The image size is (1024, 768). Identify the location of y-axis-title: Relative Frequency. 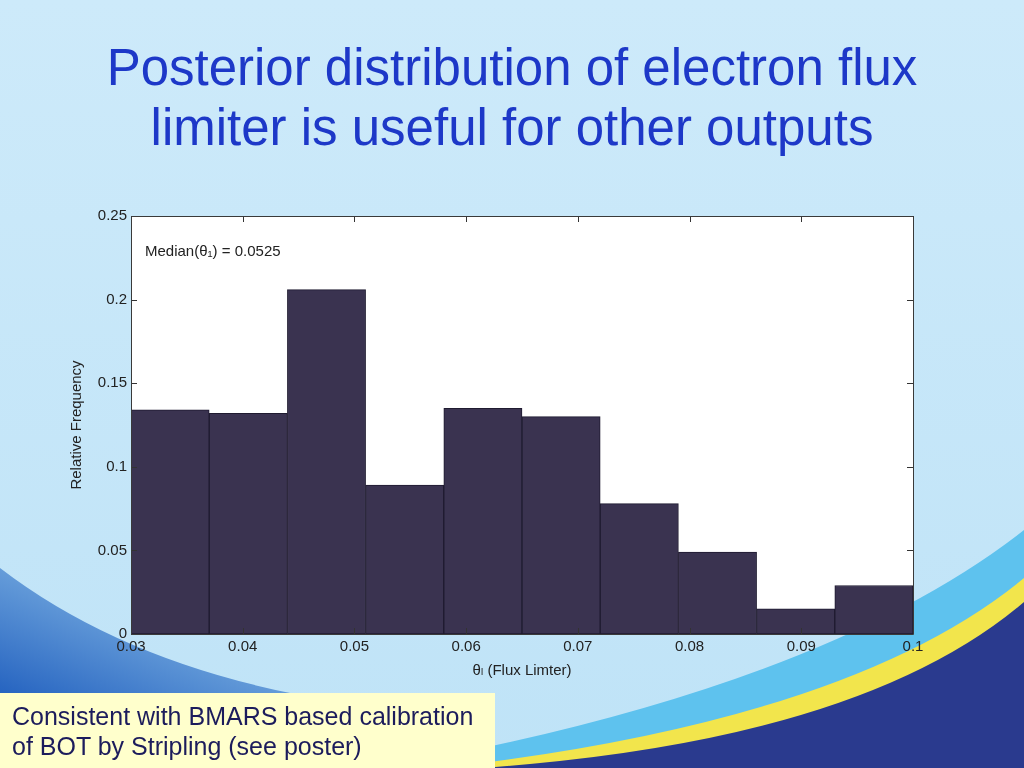
(76, 424).